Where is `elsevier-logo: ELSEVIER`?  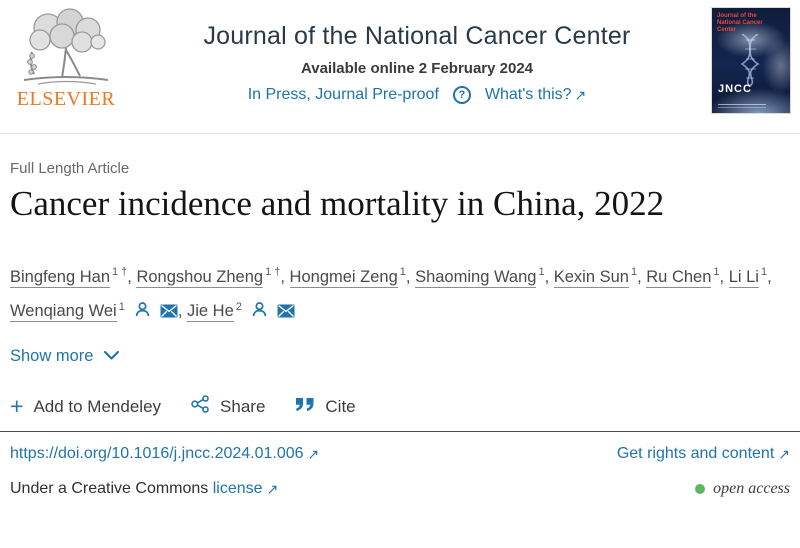 elsevier-logo: ELSEVIER is located at coordinates (66, 59).